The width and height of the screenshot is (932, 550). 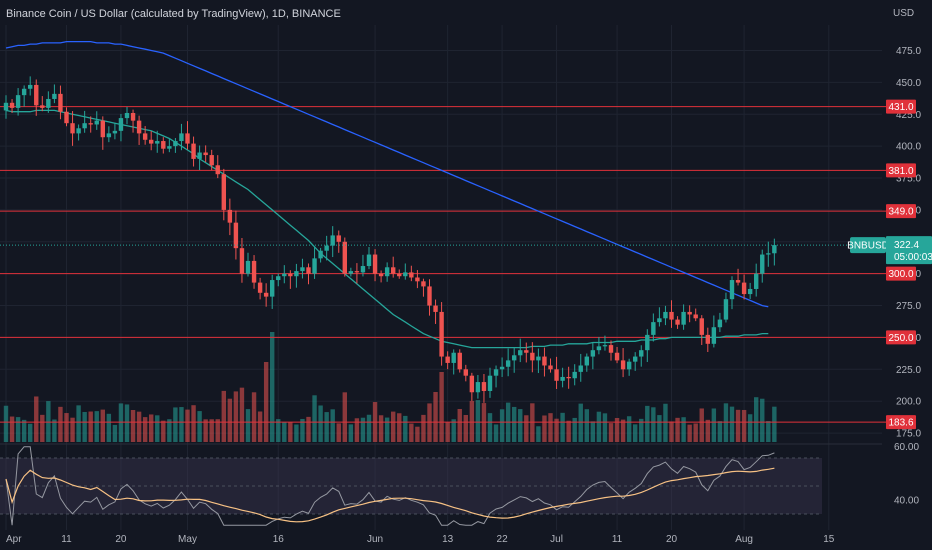 What do you see at coordinates (900, 338) in the screenshot?
I see `level-tag-label: 250.0` at bounding box center [900, 338].